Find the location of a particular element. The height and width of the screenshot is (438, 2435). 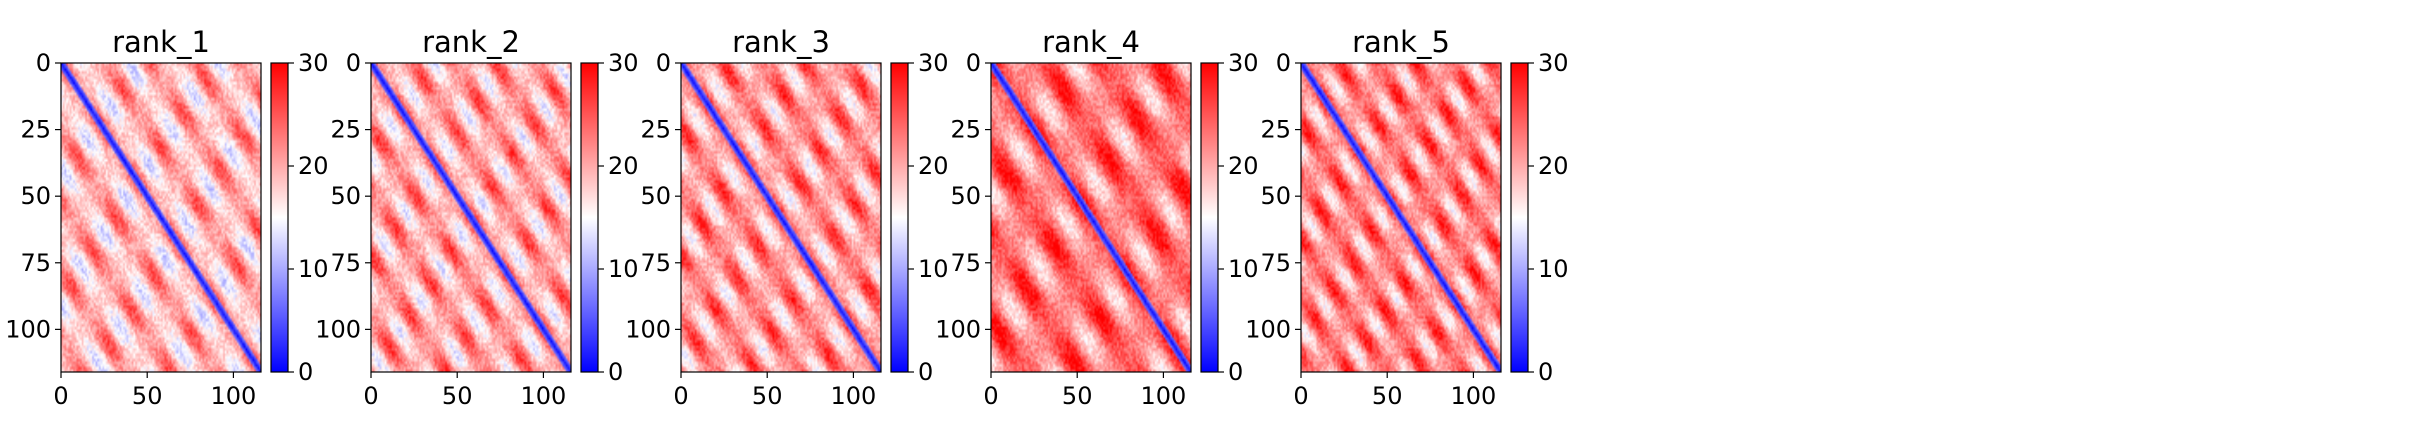

panel-rank_2: rank_2 0 50 100 0 25 50 75 100 0 10 20 30 is located at coordinates (476, 217).